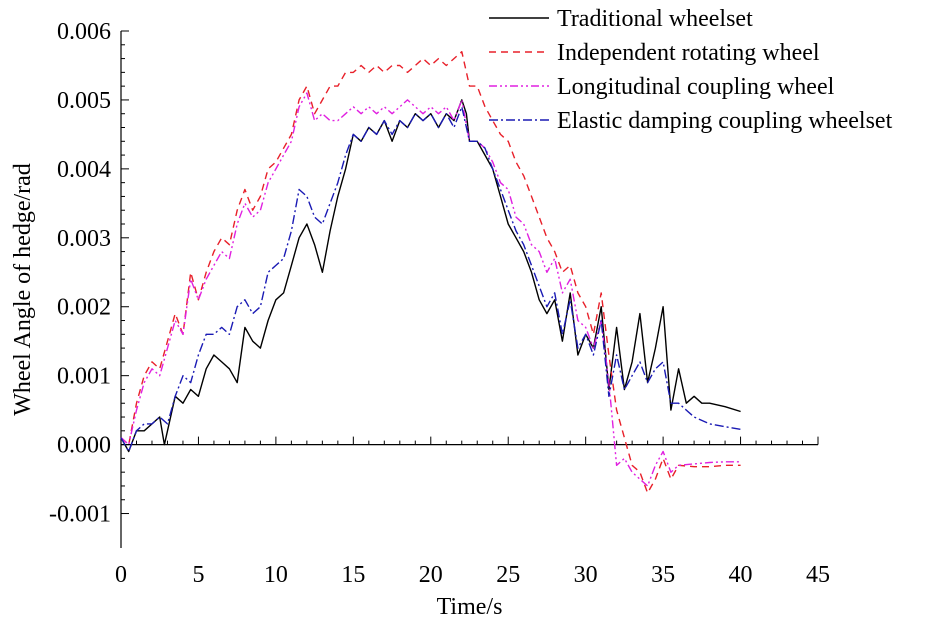 The image size is (948, 625). I want to click on y-tick-label: 0.001, so click(84, 377).